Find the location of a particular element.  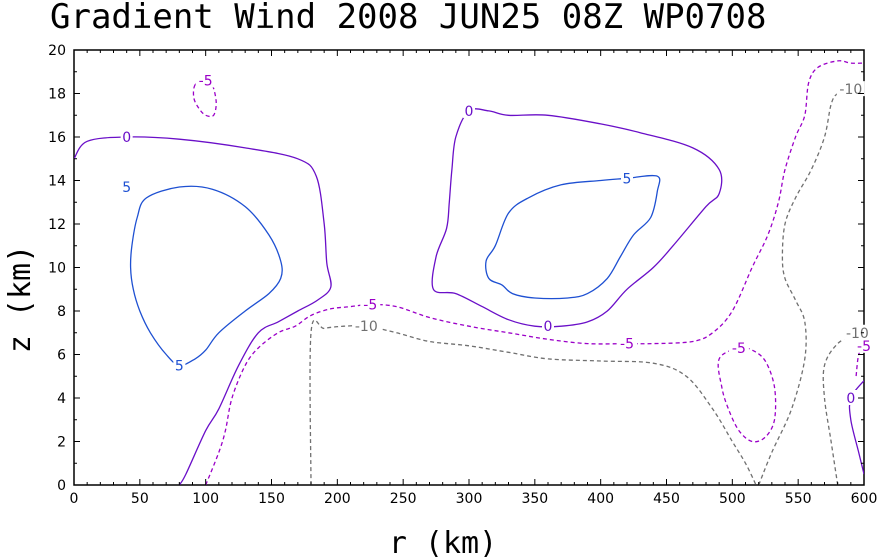

x-tick-label: 250 is located at coordinates (403, 499).